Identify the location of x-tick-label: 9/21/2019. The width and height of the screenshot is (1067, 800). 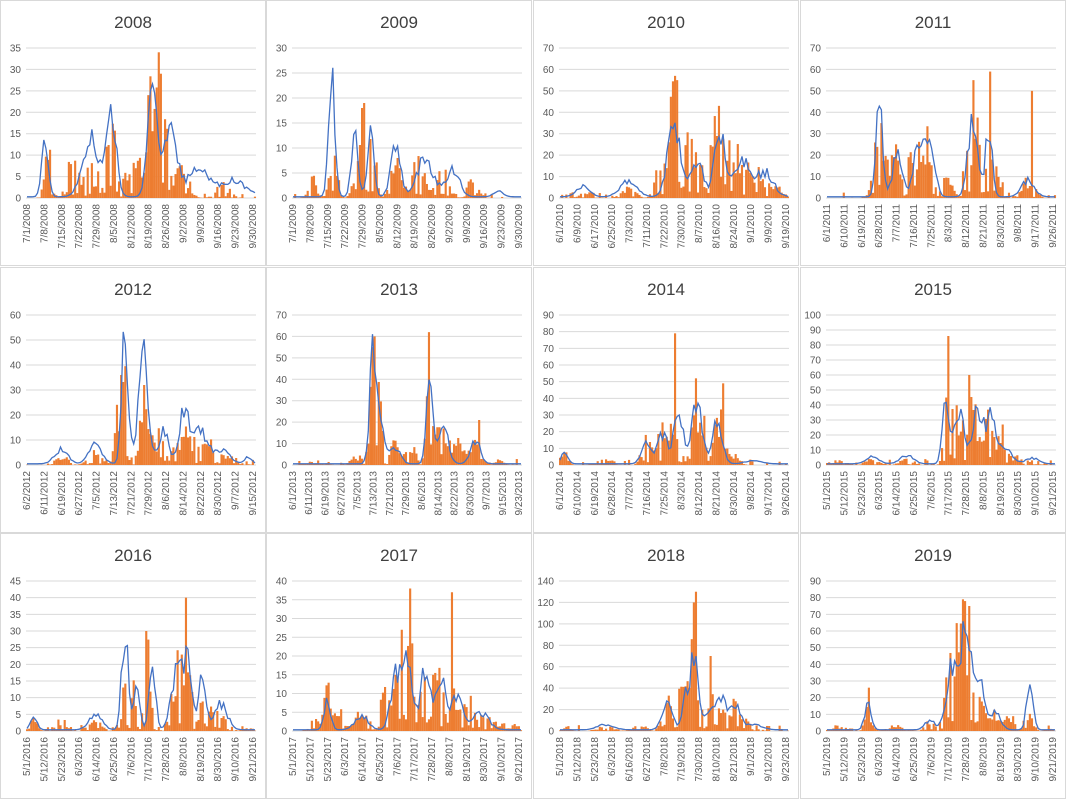
(1053, 759).